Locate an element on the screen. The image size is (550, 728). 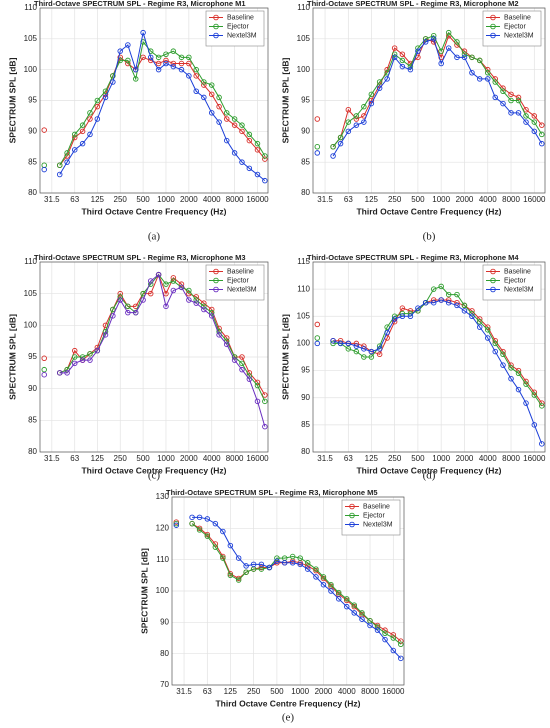
x-tick-label: 4000 is located at coordinates (488, 199).